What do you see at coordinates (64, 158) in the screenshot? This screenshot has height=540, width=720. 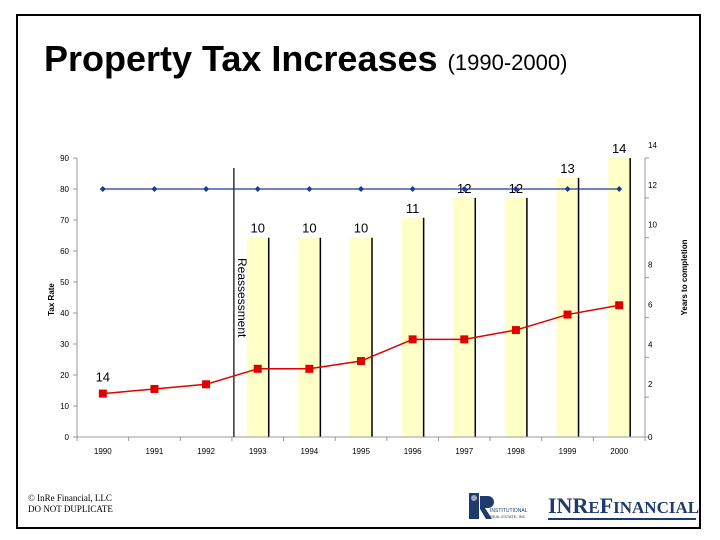 I see `left-tick-label-90: 90` at bounding box center [64, 158].